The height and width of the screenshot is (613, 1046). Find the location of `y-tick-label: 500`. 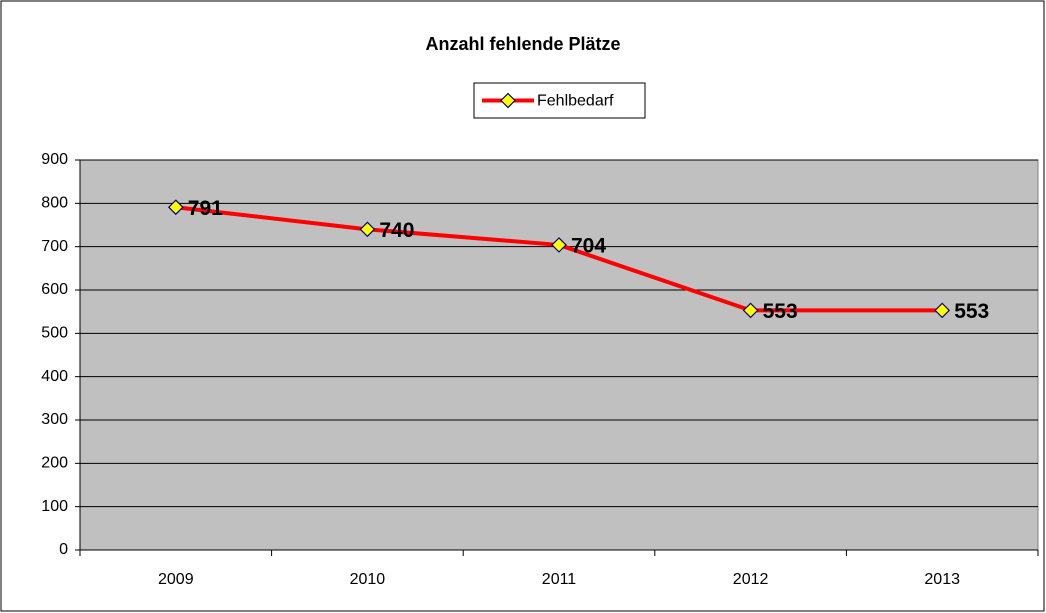

y-tick-label: 500 is located at coordinates (54, 333).